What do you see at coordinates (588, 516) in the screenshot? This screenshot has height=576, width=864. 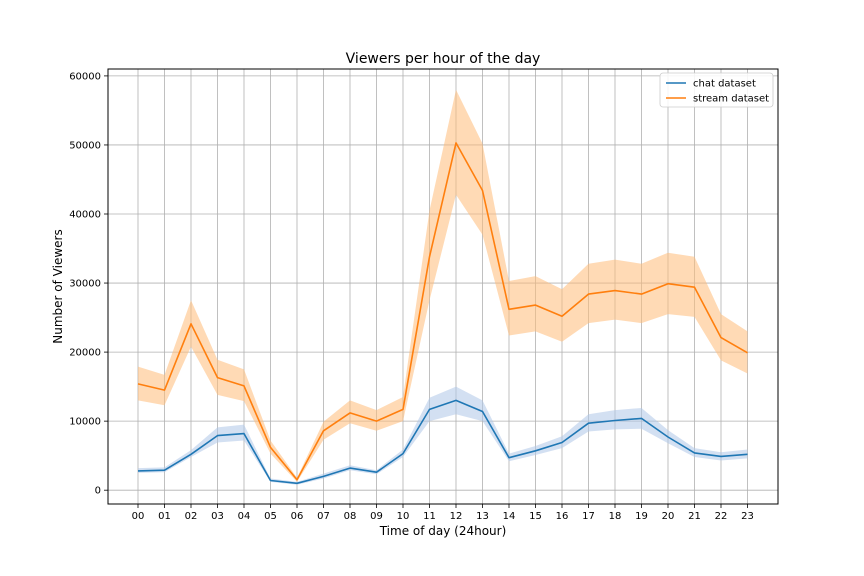 I see `x-tick-label: 17` at bounding box center [588, 516].